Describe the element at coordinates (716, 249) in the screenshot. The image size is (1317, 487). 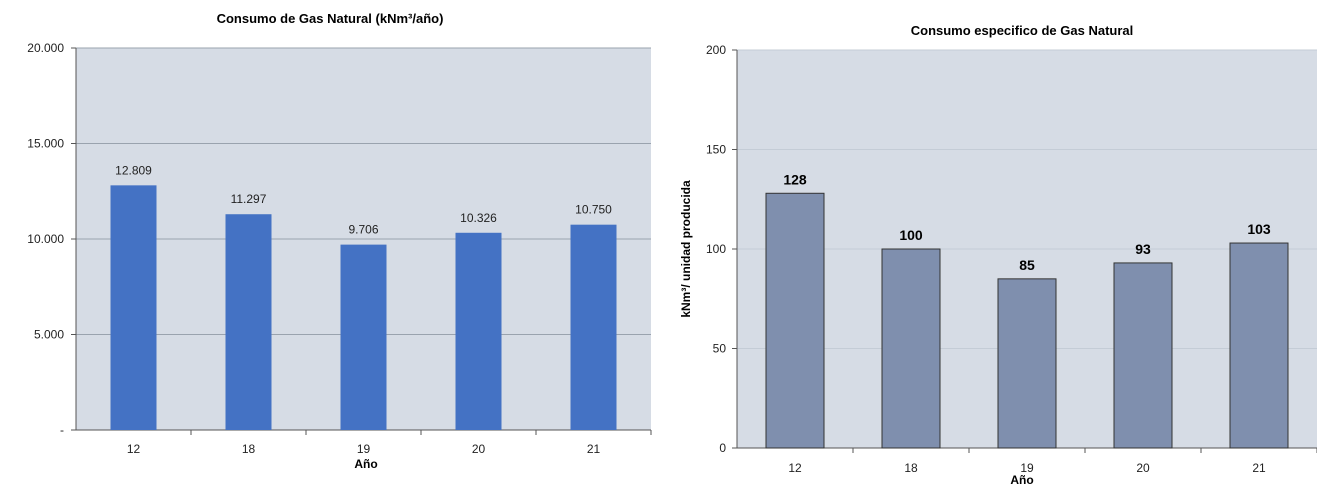
I see `y-tick-label: 100` at that location.